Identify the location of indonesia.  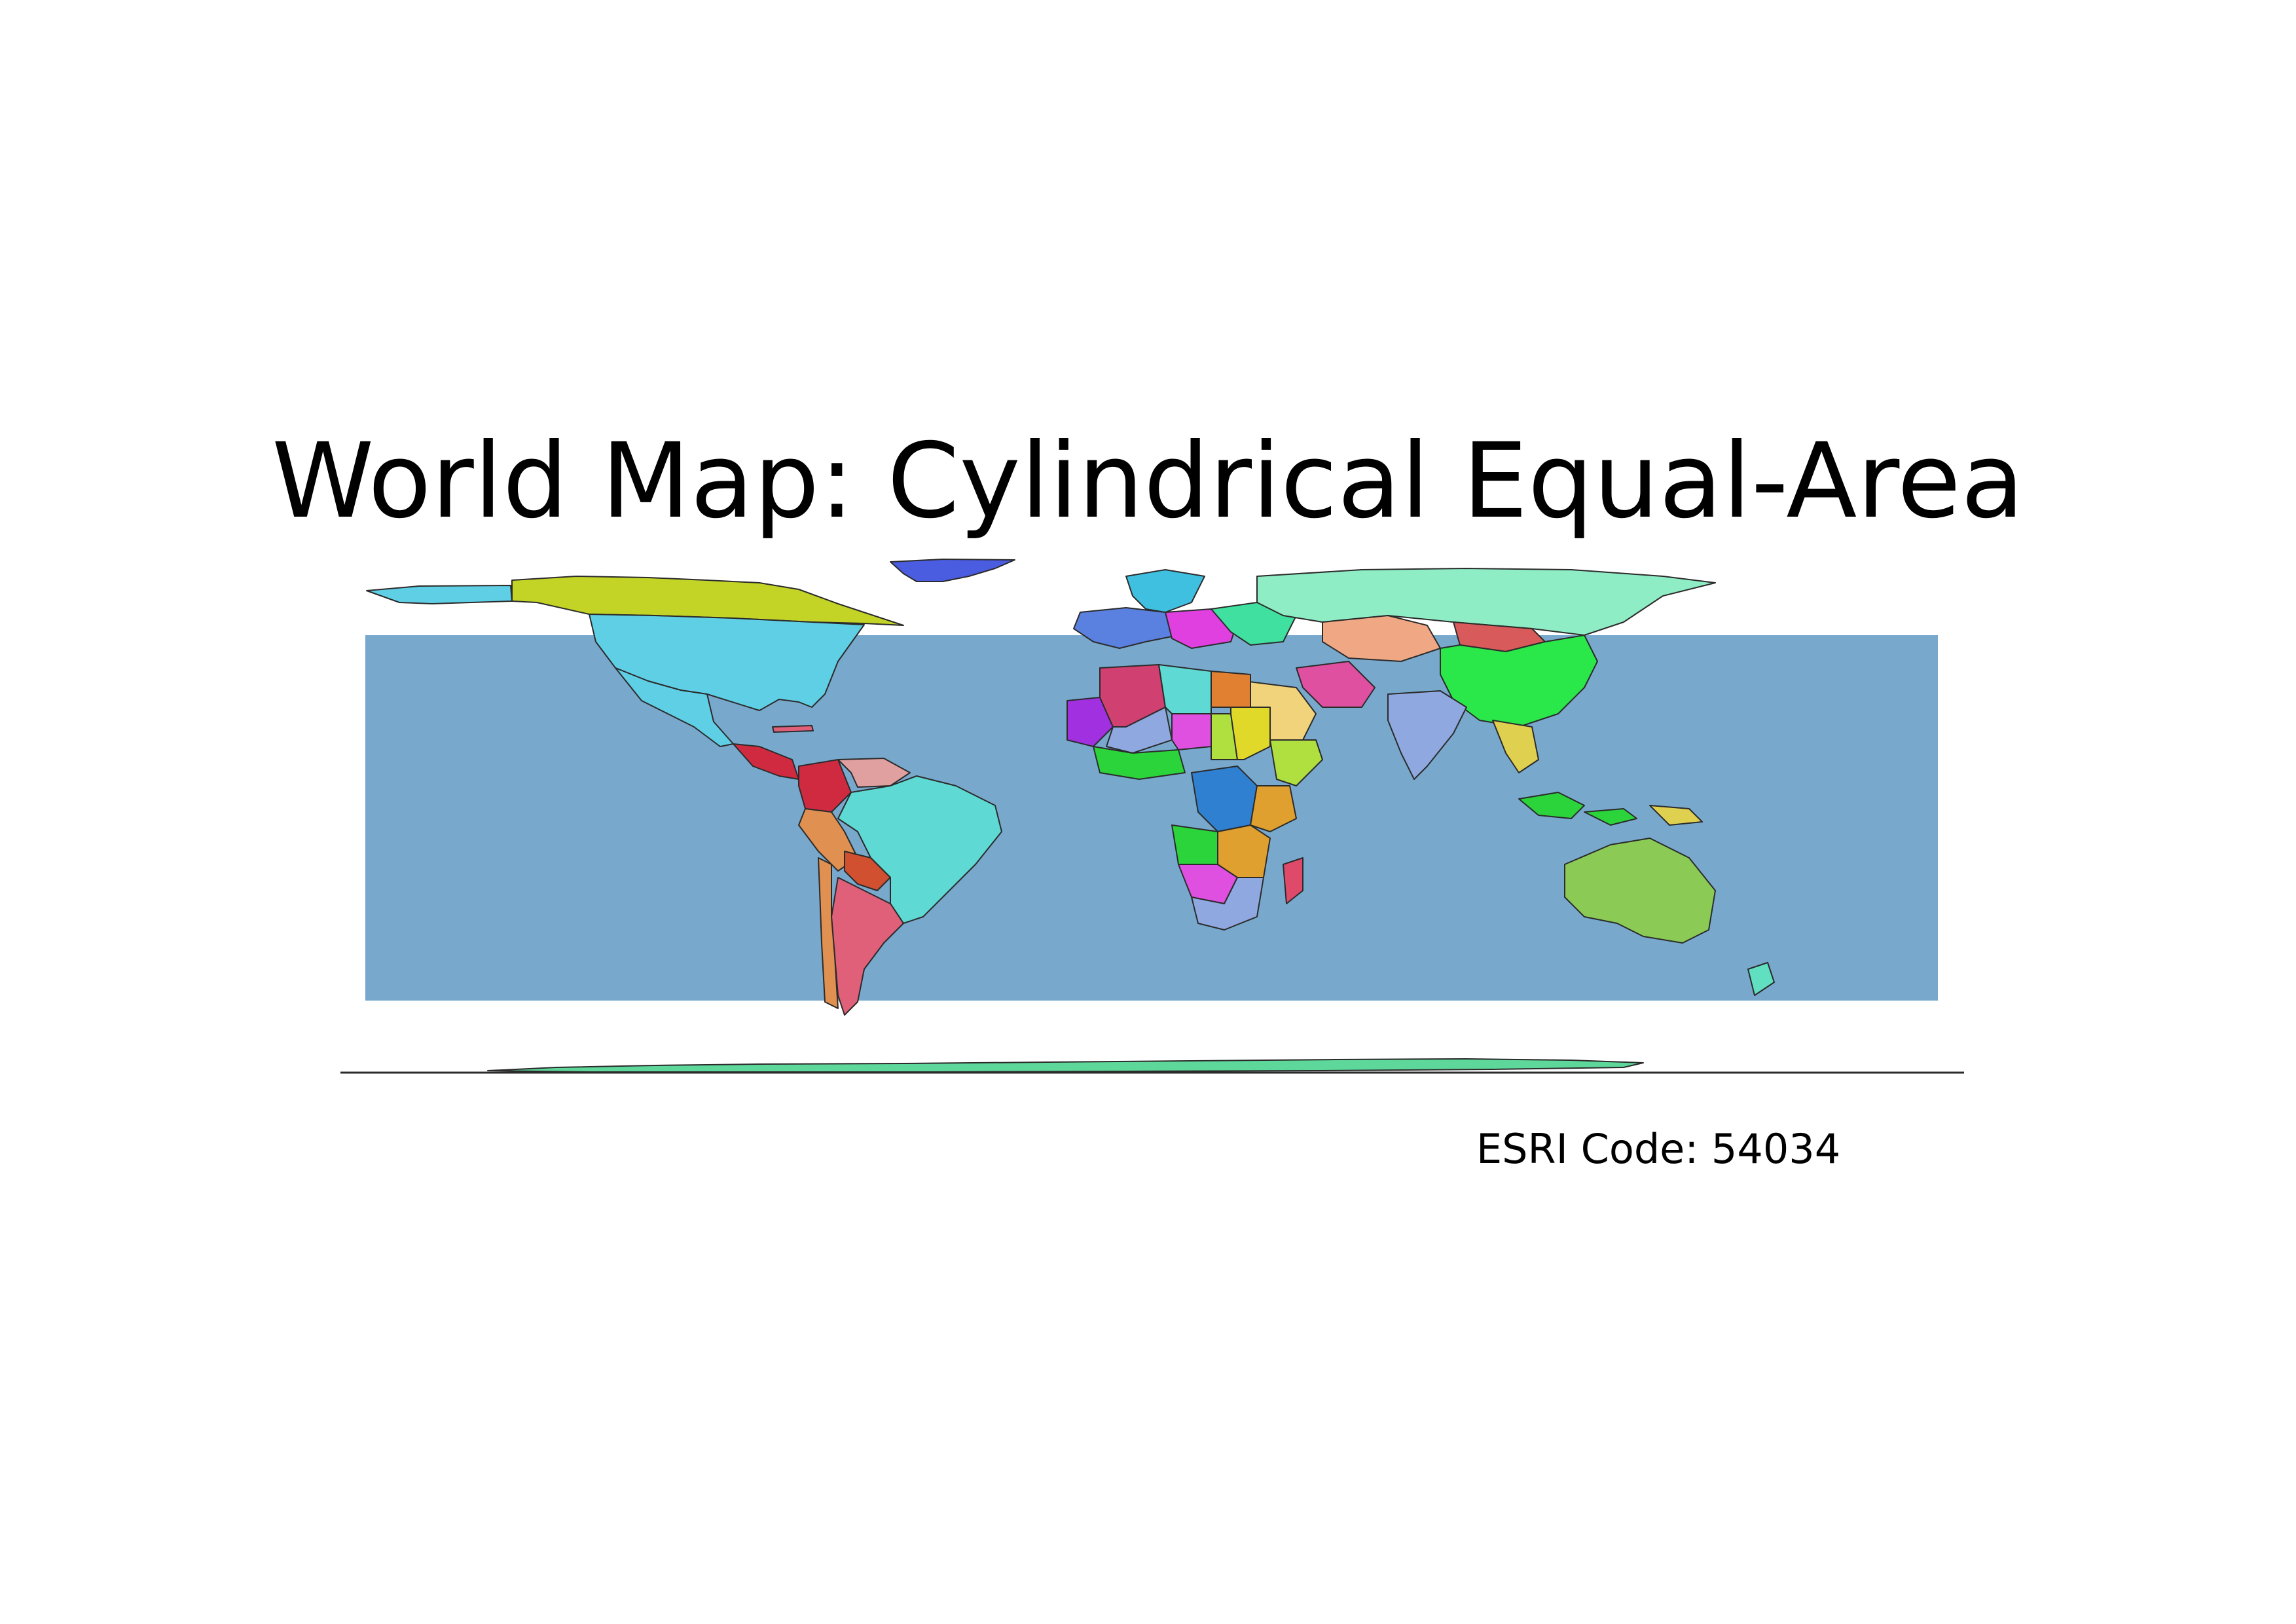
(1551, 805).